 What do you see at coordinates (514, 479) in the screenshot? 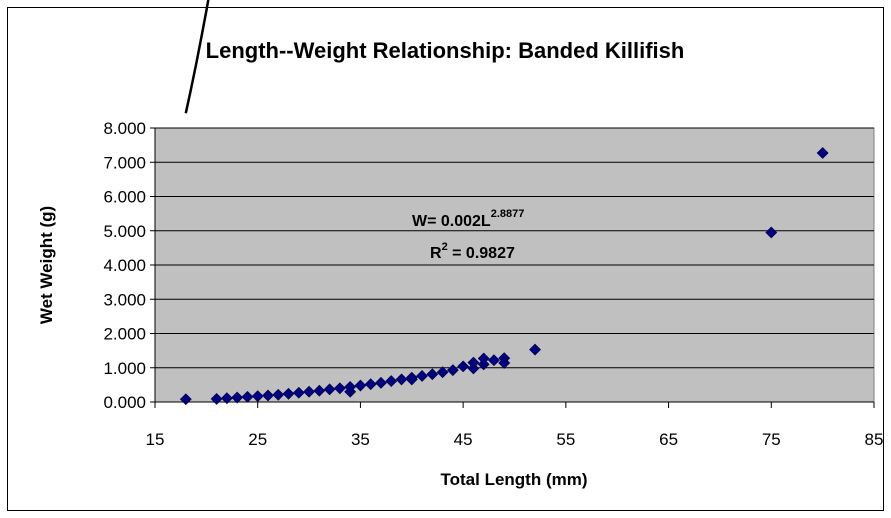
I see `x-axis-label: Total Length (mm)` at bounding box center [514, 479].